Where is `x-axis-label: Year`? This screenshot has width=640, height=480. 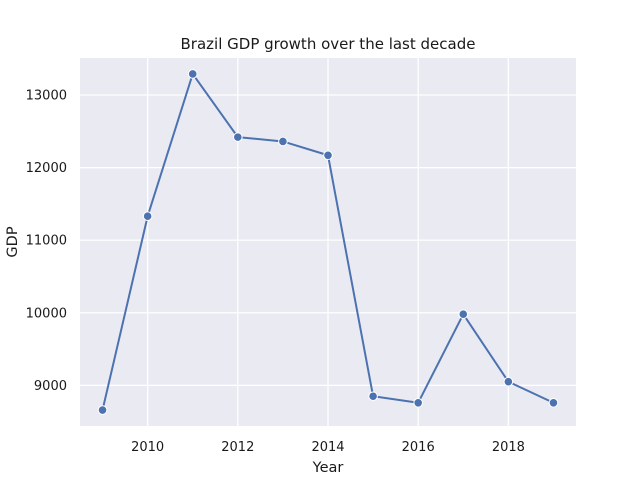 x-axis-label: Year is located at coordinates (328, 468).